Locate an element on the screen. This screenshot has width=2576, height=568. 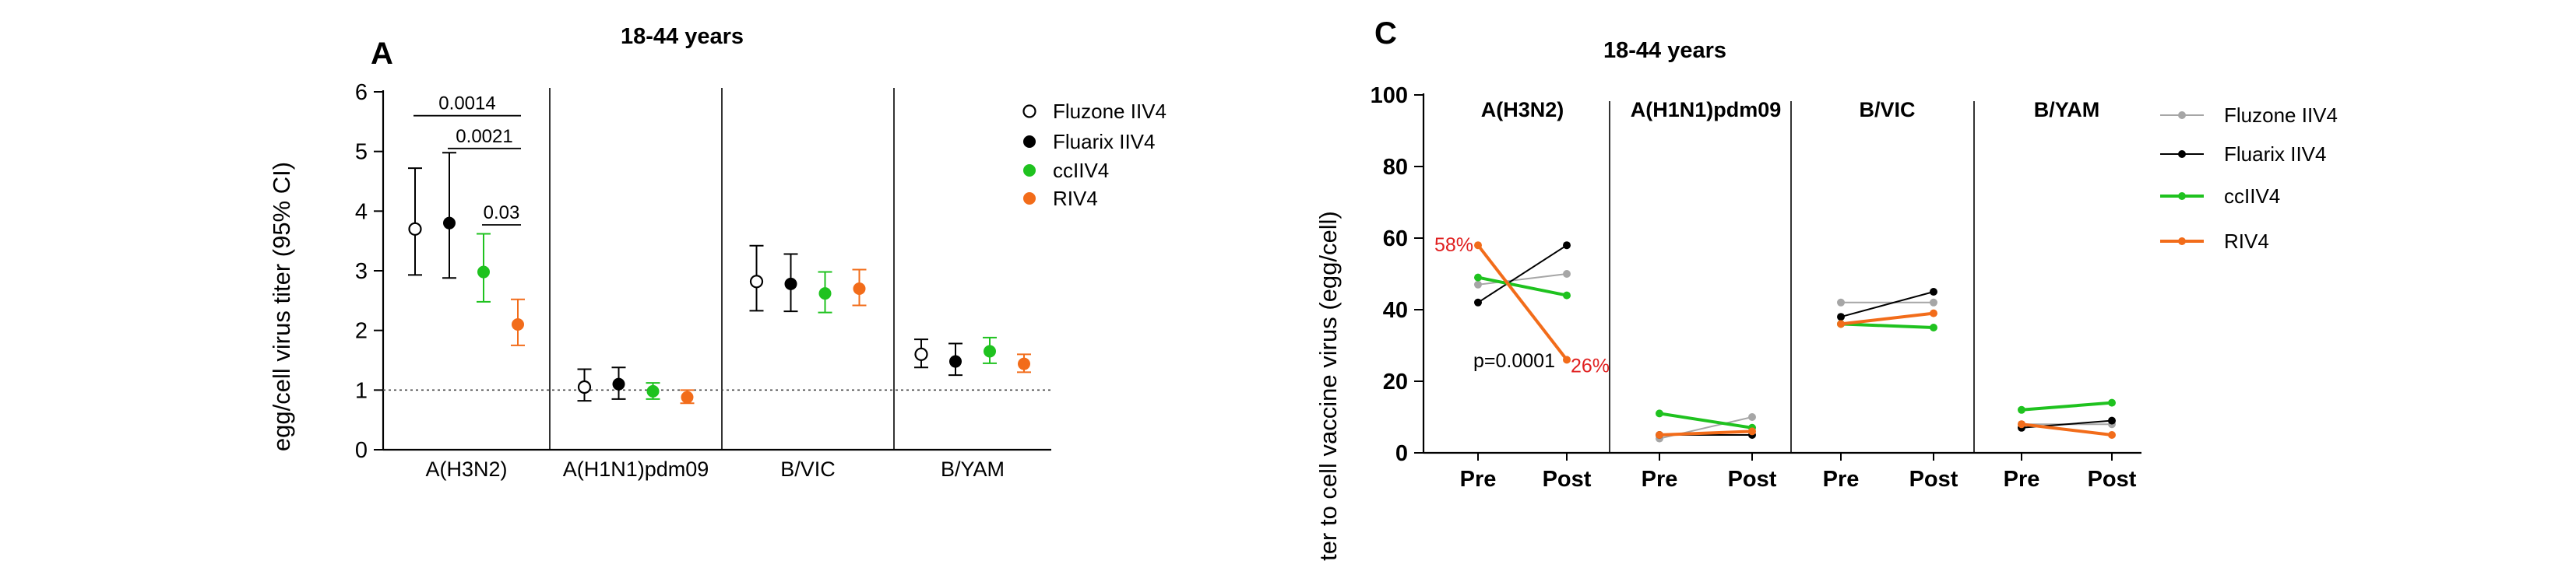
panel-c-title: 18-44 years is located at coordinates (1664, 51).